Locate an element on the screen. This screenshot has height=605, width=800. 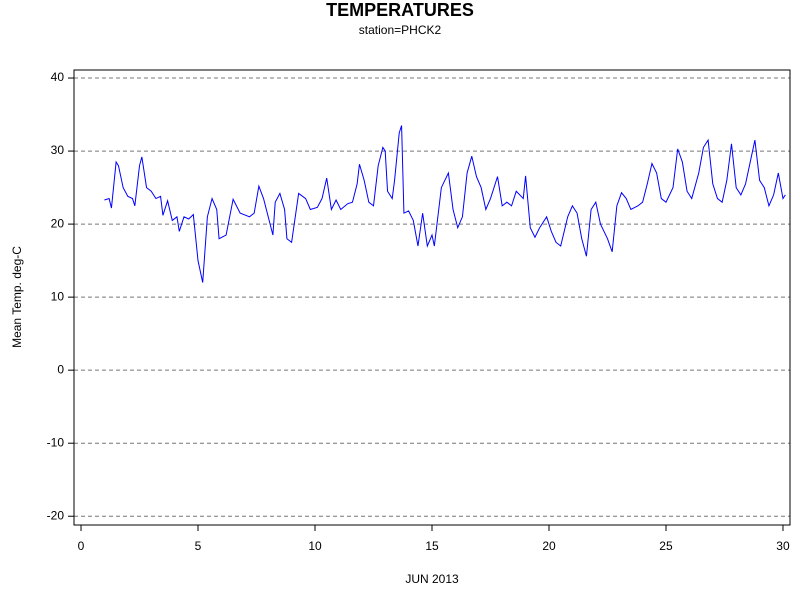
x-axis-label: JUN 2013 is located at coordinates (432, 579).